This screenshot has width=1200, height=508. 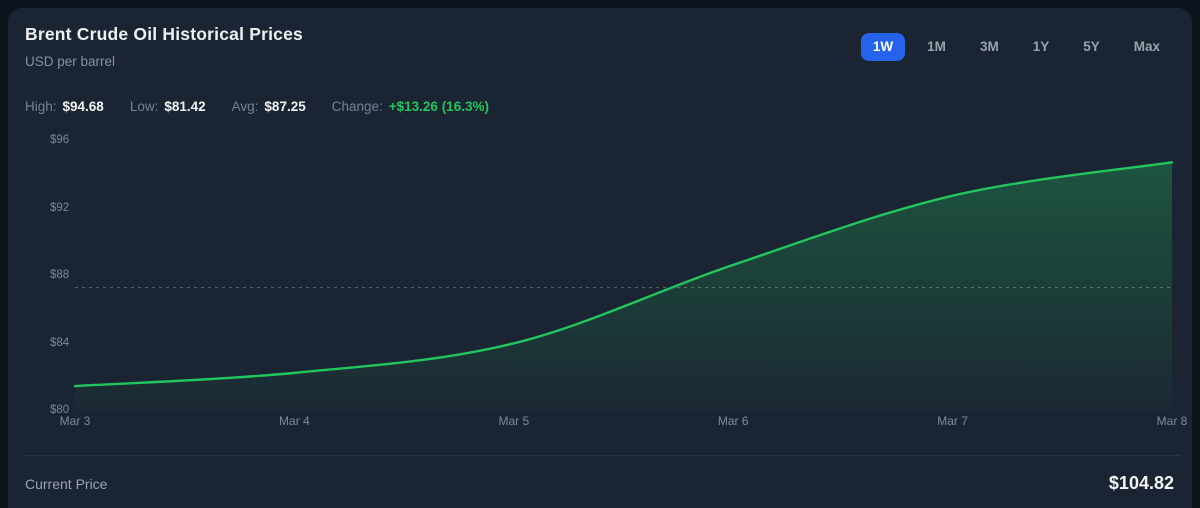 I want to click on page-title: Brent Crude Oil Historical Prices, so click(x=164, y=34).